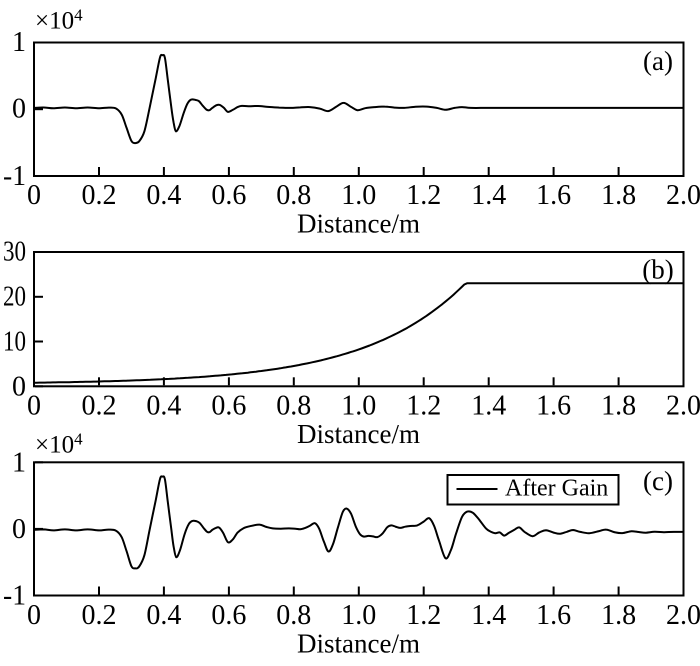 This screenshot has width=700, height=666. Describe the element at coordinates (14, 342) in the screenshot. I see `svg-text: 10` at that location.